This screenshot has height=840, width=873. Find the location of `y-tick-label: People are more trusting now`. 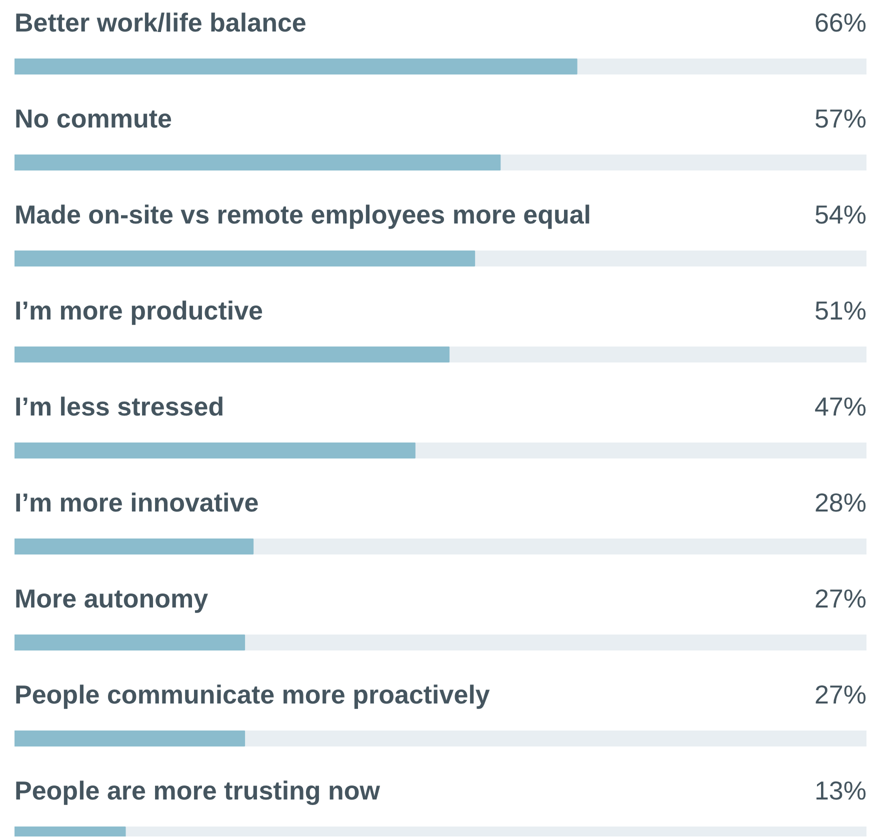

y-tick-label: People are more trusting now is located at coordinates (197, 791).